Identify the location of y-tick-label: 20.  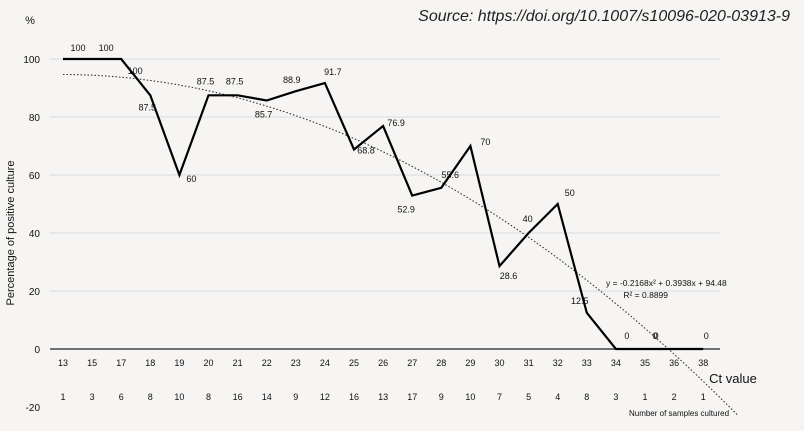
(35, 292).